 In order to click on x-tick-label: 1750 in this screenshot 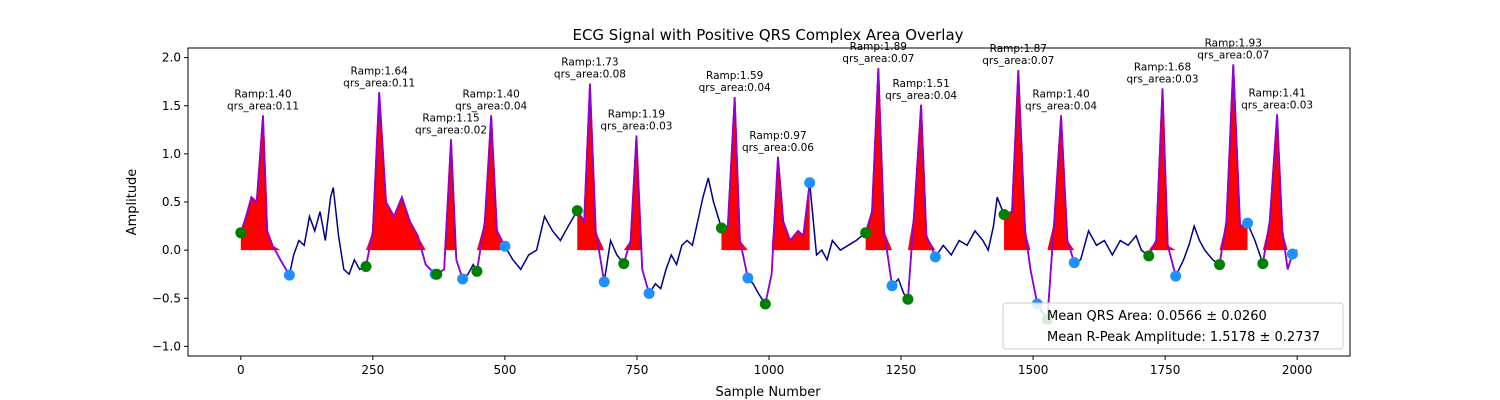, I will do `click(1165, 370)`.